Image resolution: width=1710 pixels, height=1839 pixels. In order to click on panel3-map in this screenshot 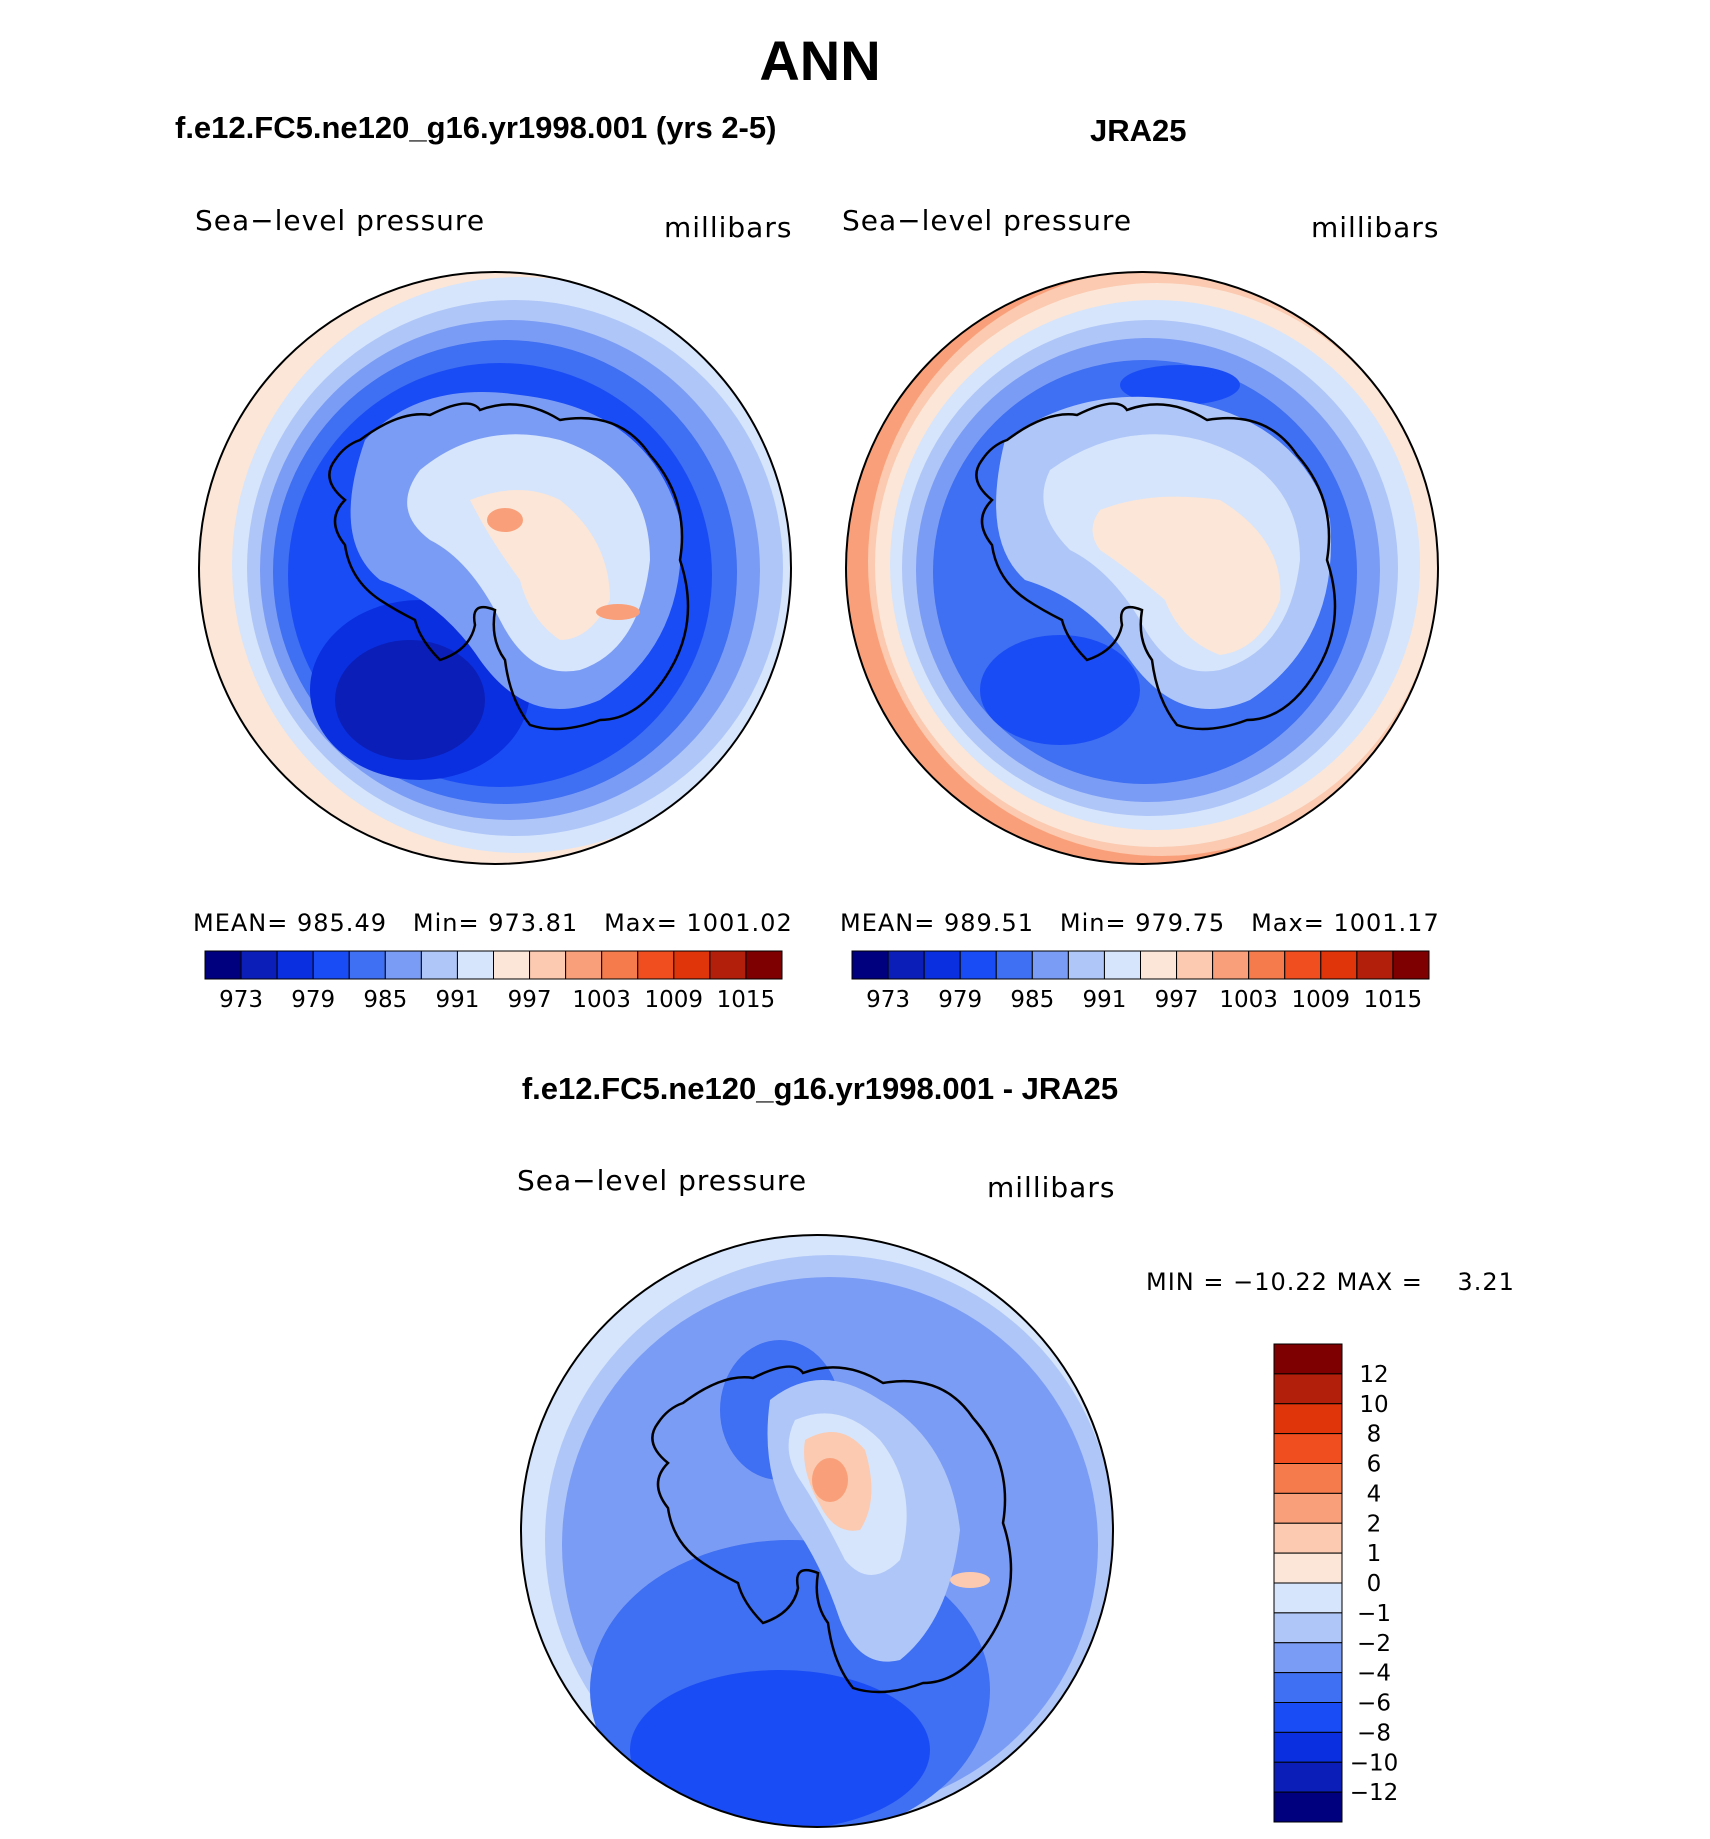, I will do `click(817, 1531)`.